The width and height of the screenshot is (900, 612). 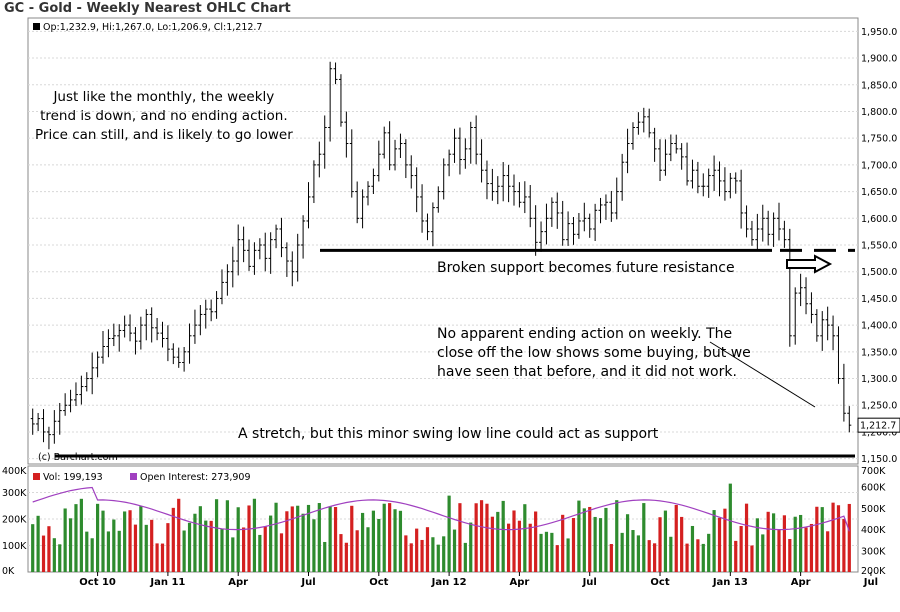 I want to click on volume-legend: Vol: 199,193, so click(x=73, y=477).